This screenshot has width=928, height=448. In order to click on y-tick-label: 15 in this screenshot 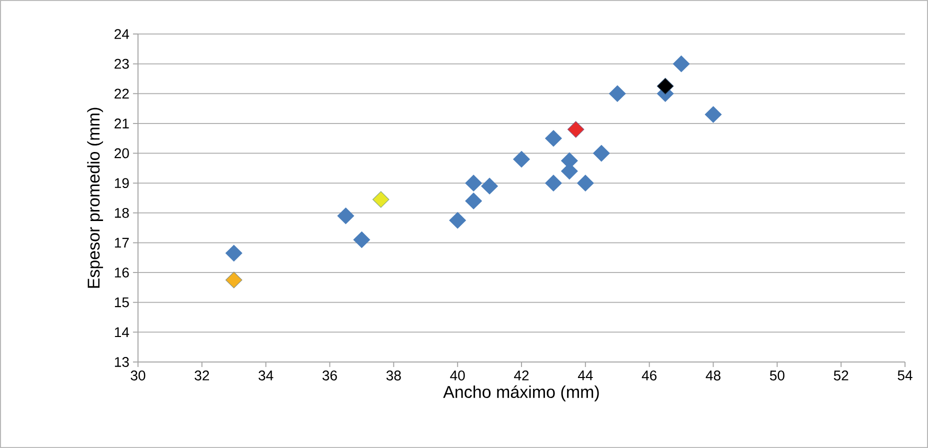, I will do `click(121, 302)`.